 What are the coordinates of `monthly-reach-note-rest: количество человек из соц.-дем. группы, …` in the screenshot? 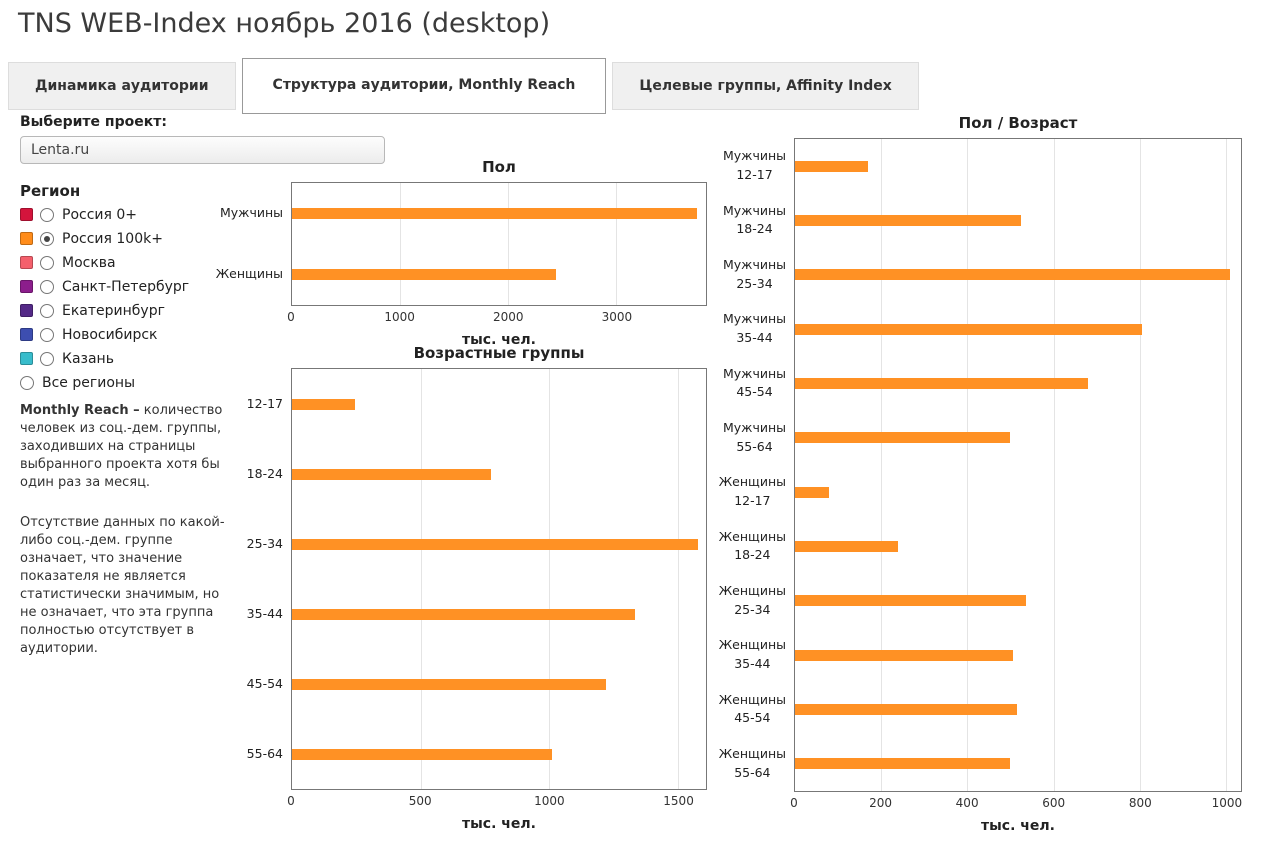 It's located at (121, 446).